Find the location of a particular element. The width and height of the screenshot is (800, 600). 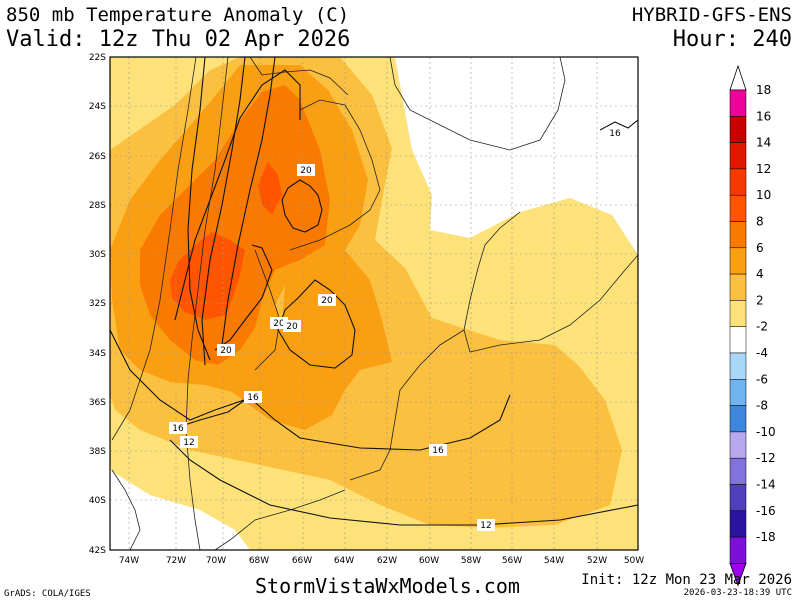

lon-tick-label: 54W is located at coordinates (554, 561).